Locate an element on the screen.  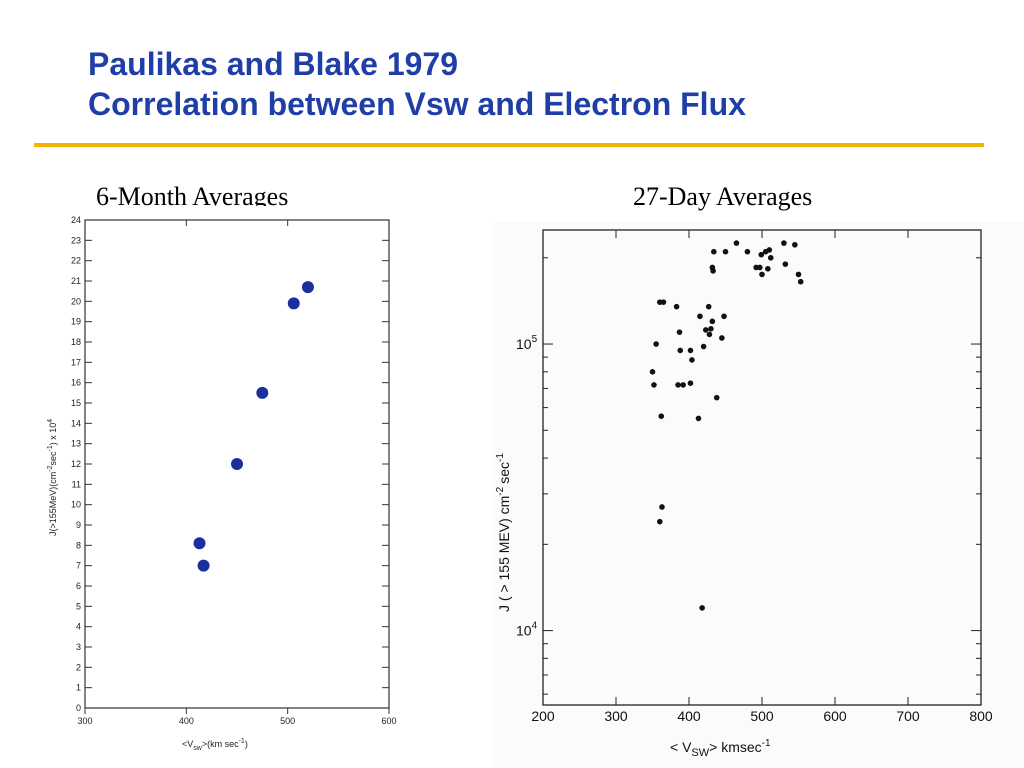
left-y-tick-label: 20 is located at coordinates (76, 301).